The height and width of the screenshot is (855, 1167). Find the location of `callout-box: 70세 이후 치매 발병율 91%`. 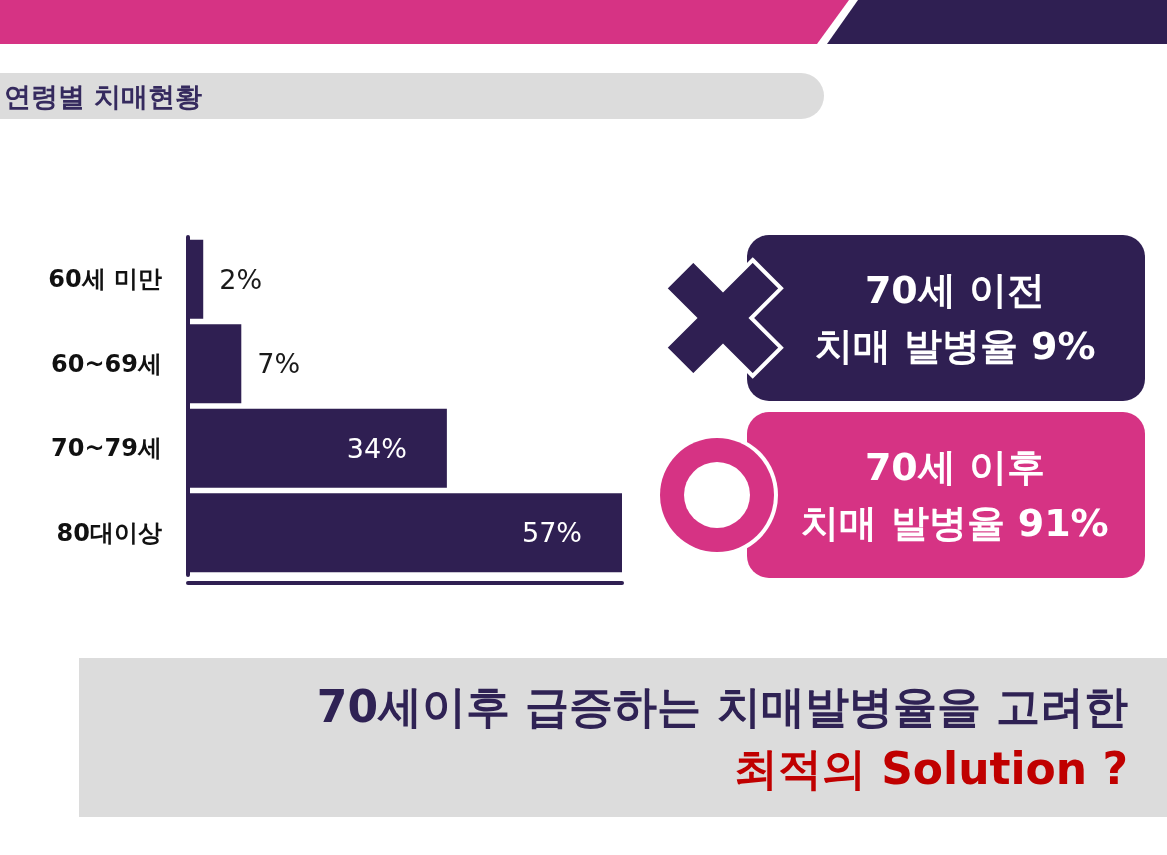

callout-box: 70세 이후 치매 발병율 91% is located at coordinates (946, 495).